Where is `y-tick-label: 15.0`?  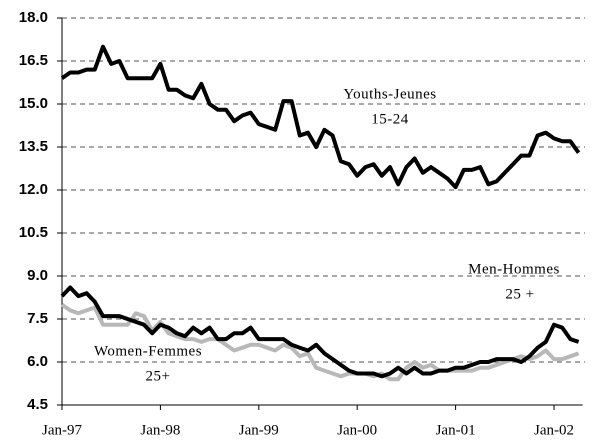
y-tick-label: 15.0 is located at coordinates (33, 103).